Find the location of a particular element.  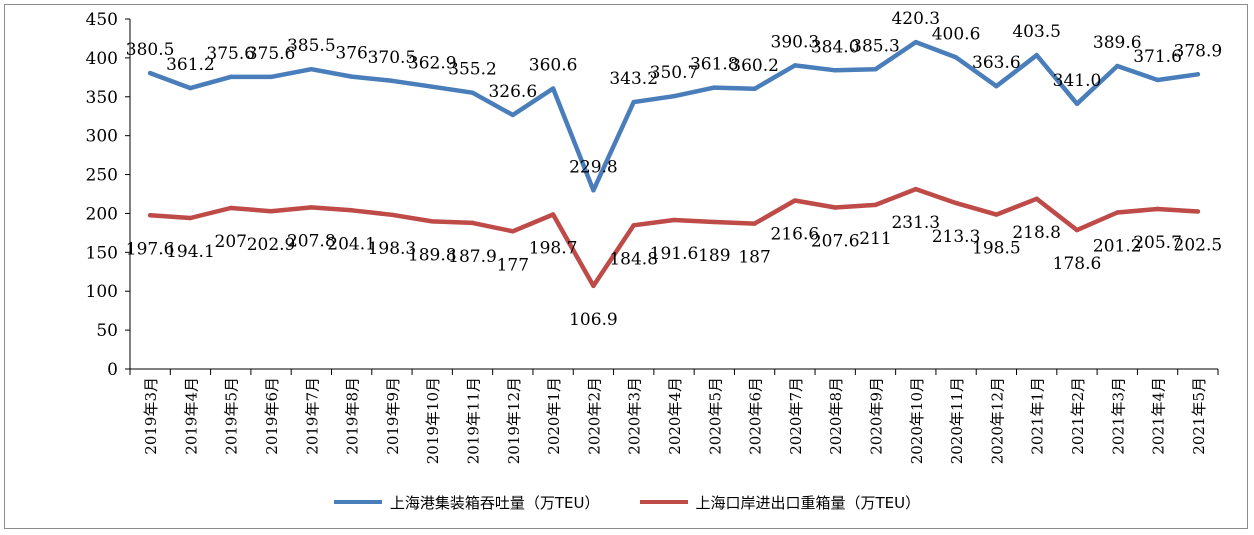

data-label-throughput: 420.3 is located at coordinates (915, 19).